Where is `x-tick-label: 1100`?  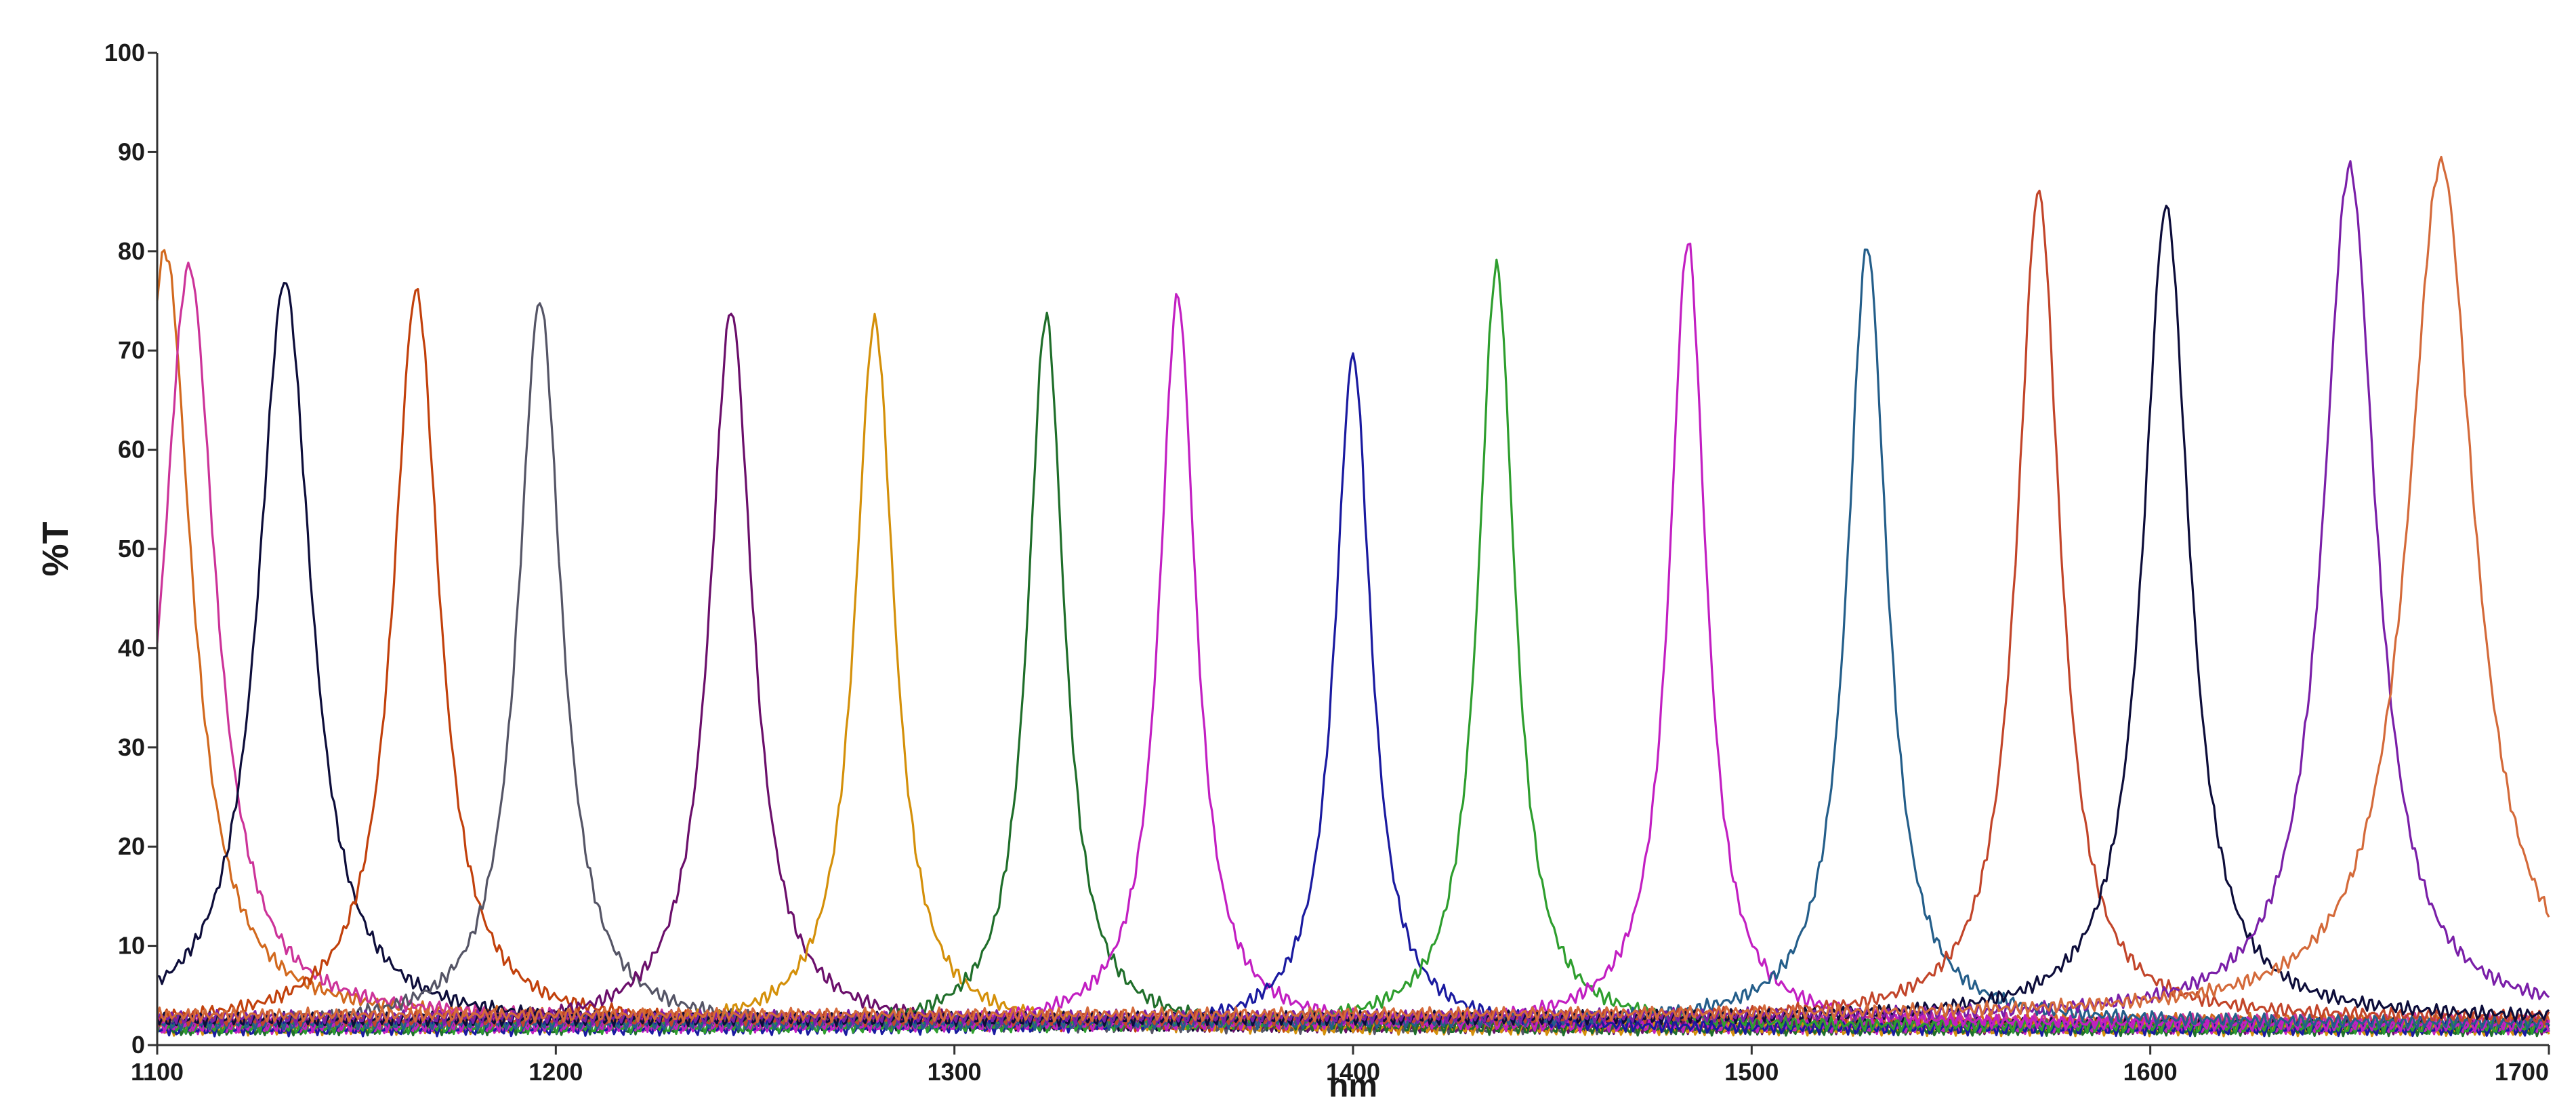 x-tick-label: 1100 is located at coordinates (157, 1072).